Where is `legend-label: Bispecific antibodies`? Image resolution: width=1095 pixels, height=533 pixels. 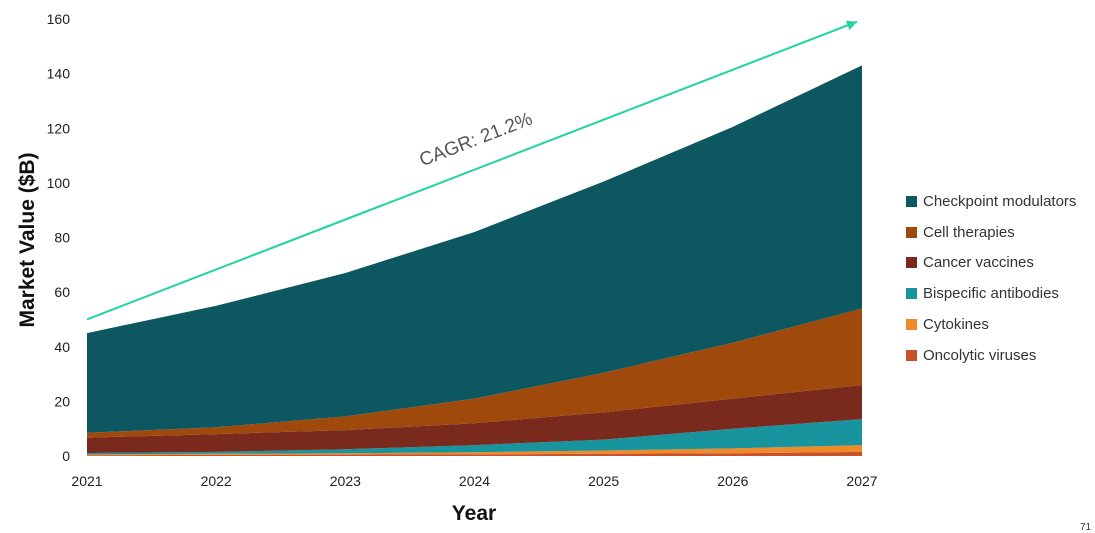
legend-label: Bispecific antibodies is located at coordinates (991, 294).